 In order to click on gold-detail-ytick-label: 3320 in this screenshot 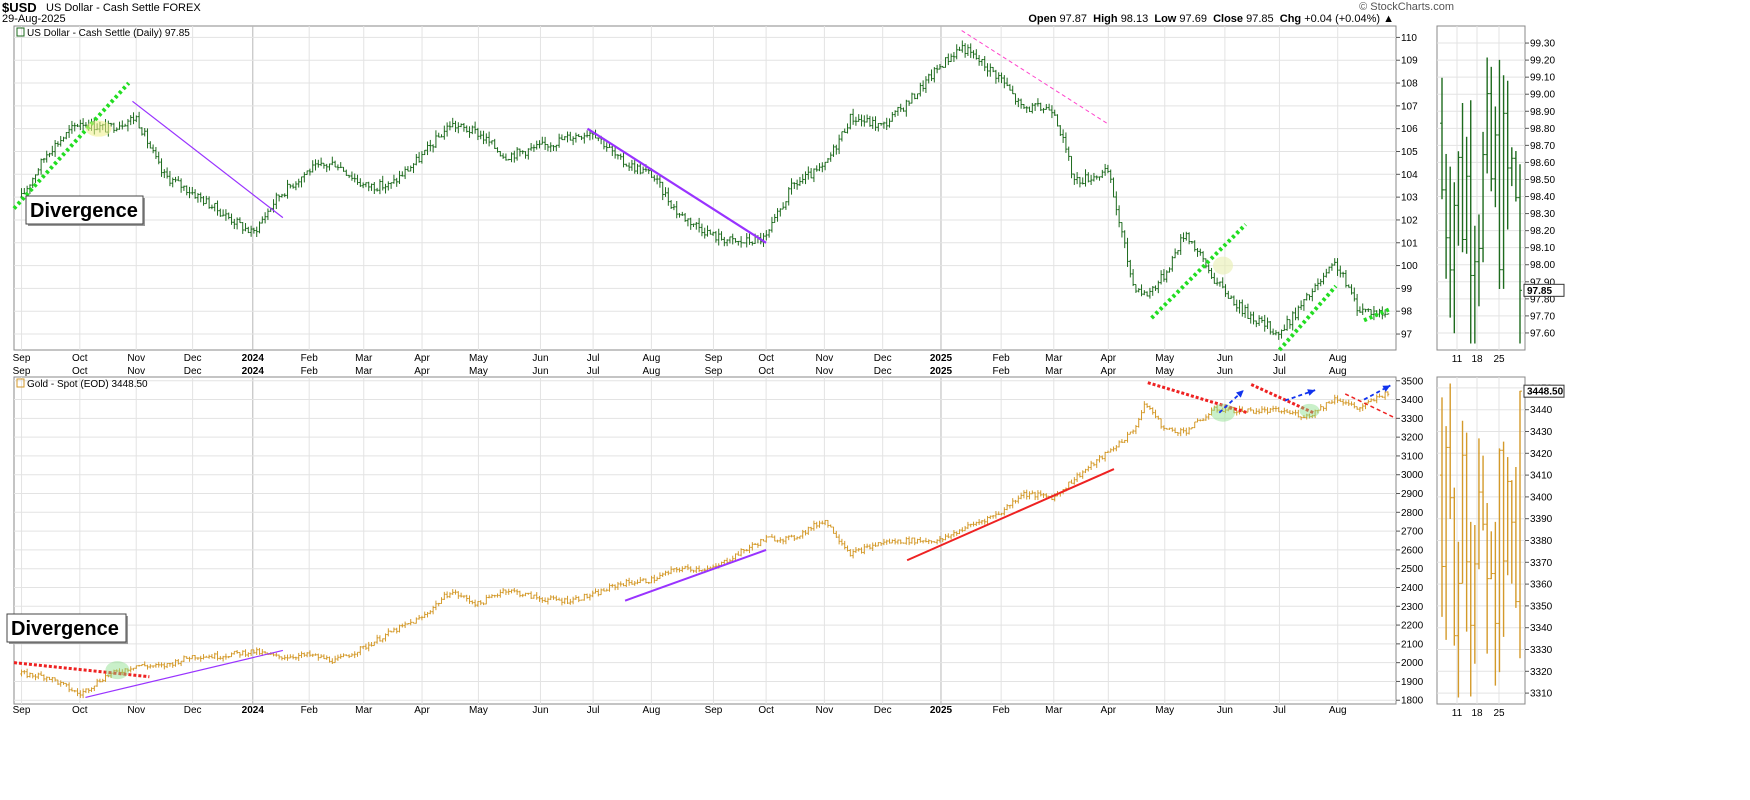, I will do `click(1541, 672)`.